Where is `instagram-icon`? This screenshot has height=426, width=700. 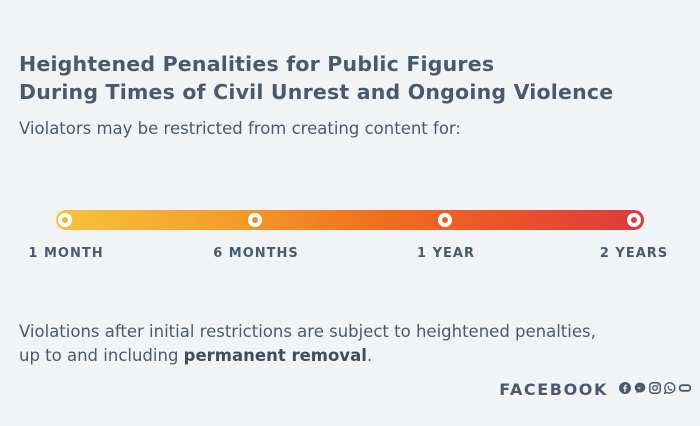 instagram-icon is located at coordinates (655, 388).